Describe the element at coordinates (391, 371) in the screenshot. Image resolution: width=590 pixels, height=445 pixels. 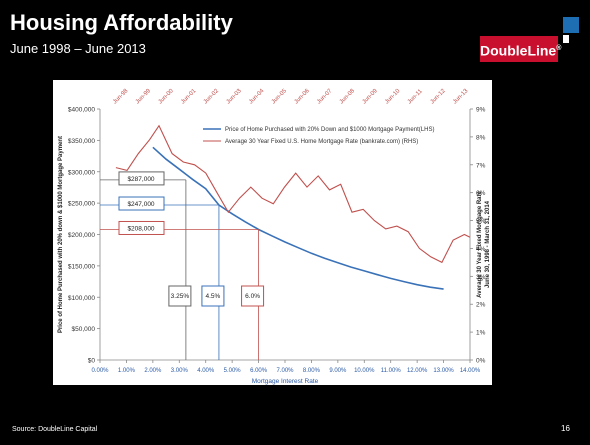
I see `x-tick-label: 11.00%` at that location.